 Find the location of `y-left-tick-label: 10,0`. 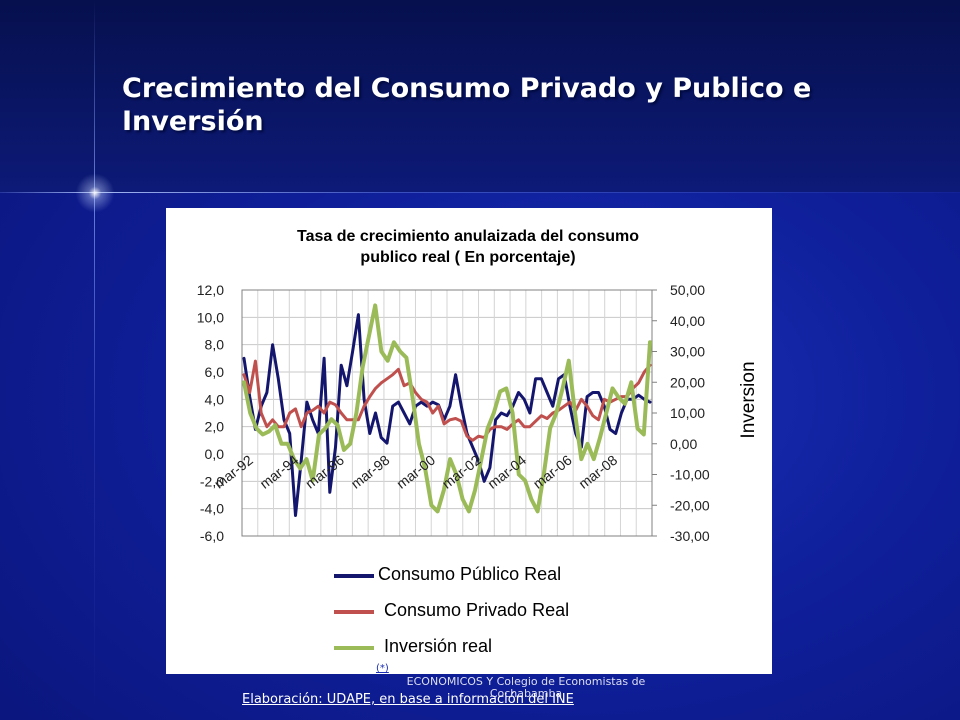

y-left-tick-label: 10,0 is located at coordinates (210, 317).